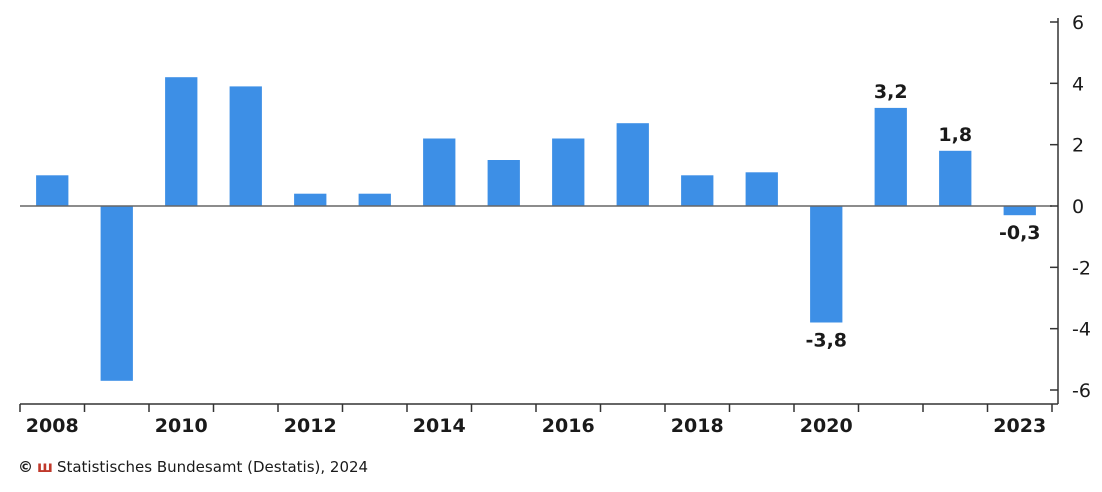  What do you see at coordinates (697, 426) in the screenshot?
I see `x-tick-label: 2018` at bounding box center [697, 426].